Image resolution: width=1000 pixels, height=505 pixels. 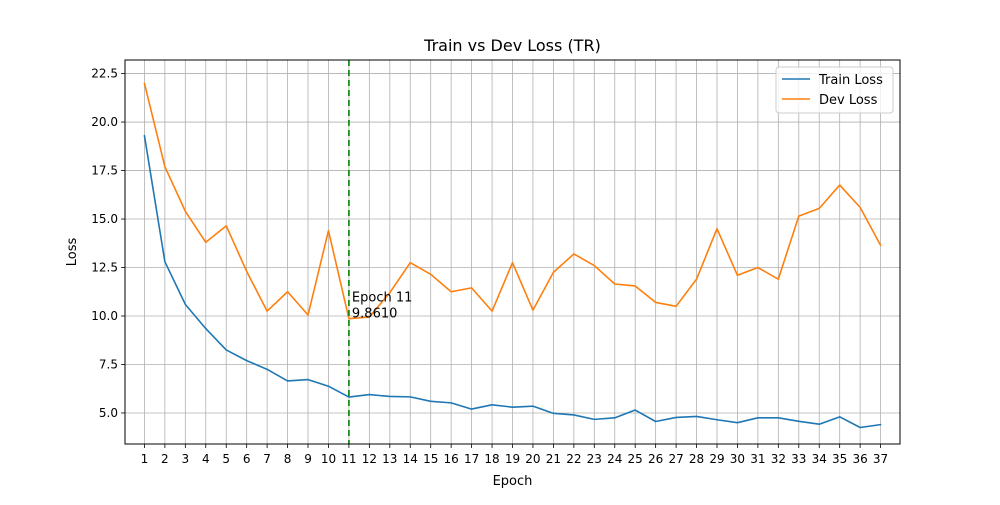 What do you see at coordinates (328, 459) in the screenshot?
I see `x-tick-label: 10` at bounding box center [328, 459].